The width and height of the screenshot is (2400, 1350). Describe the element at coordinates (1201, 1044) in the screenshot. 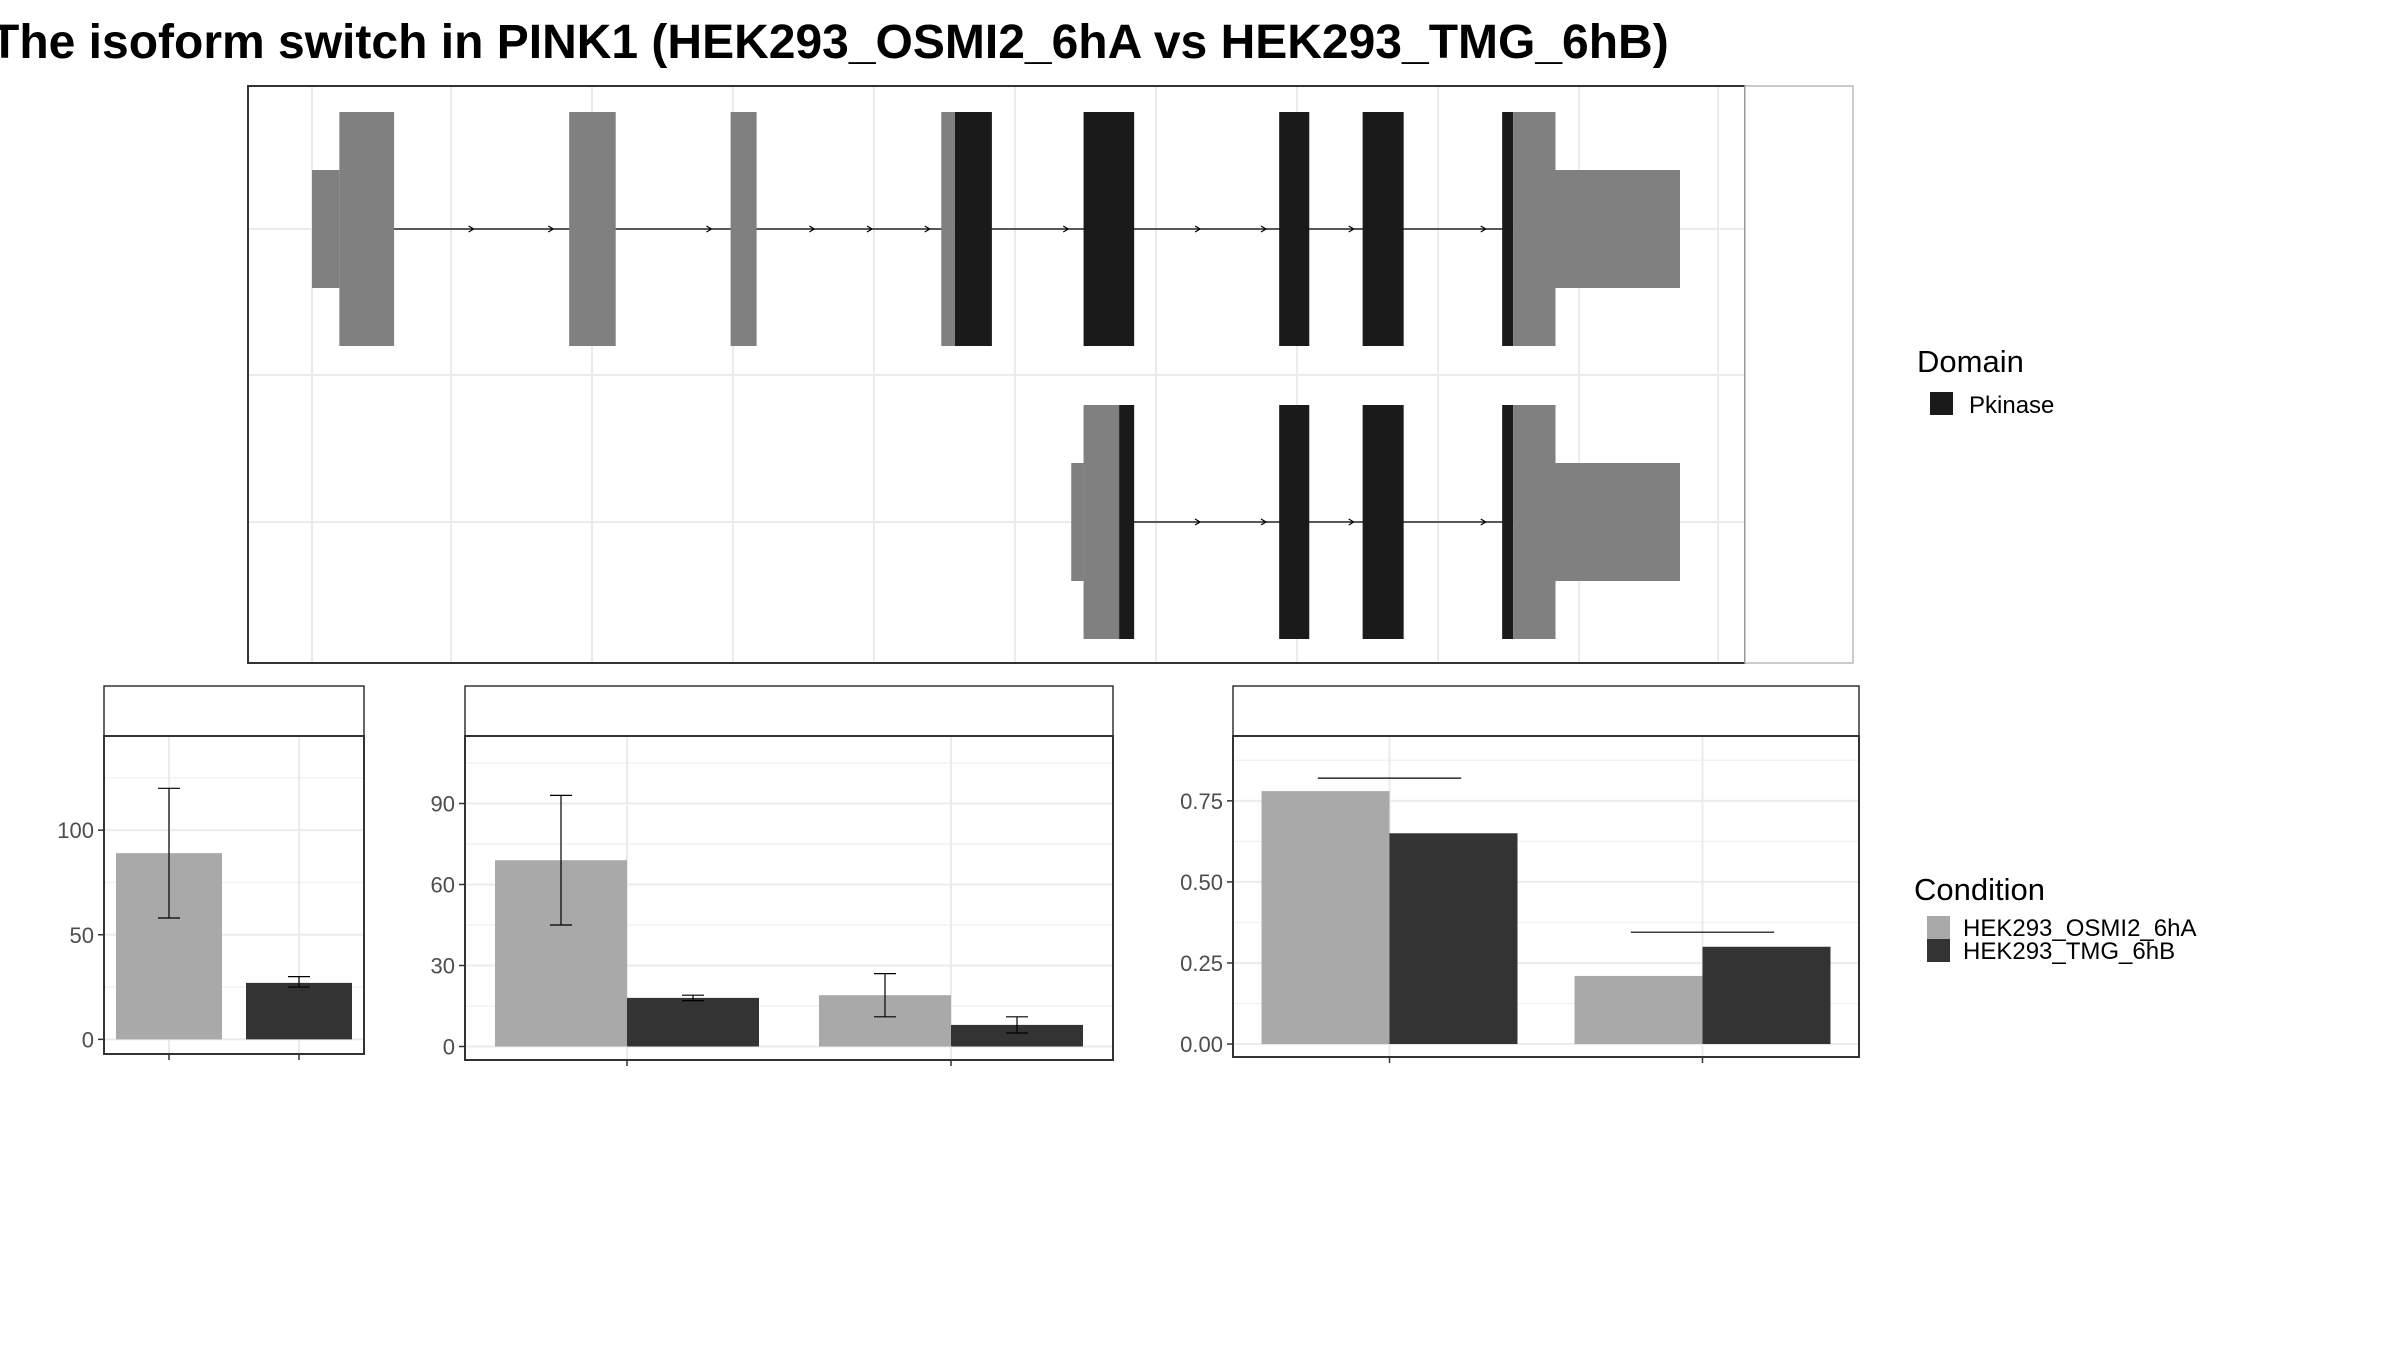

I see `y-tick-label: 0.00` at that location.